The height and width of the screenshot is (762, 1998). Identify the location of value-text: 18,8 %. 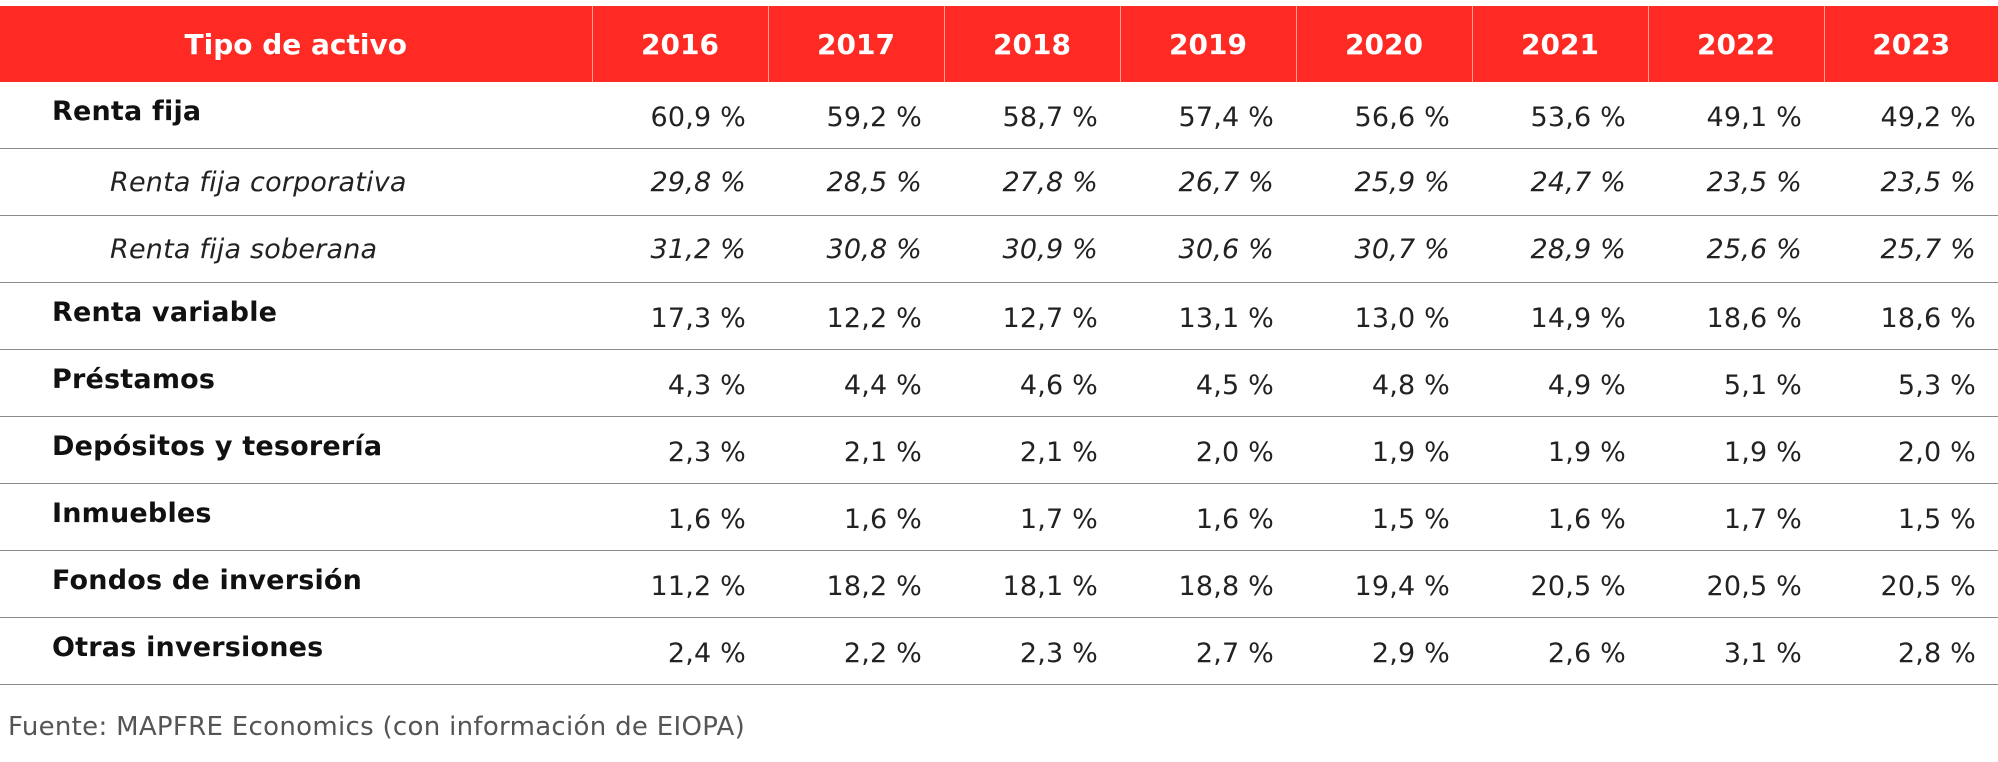
(1226, 586).